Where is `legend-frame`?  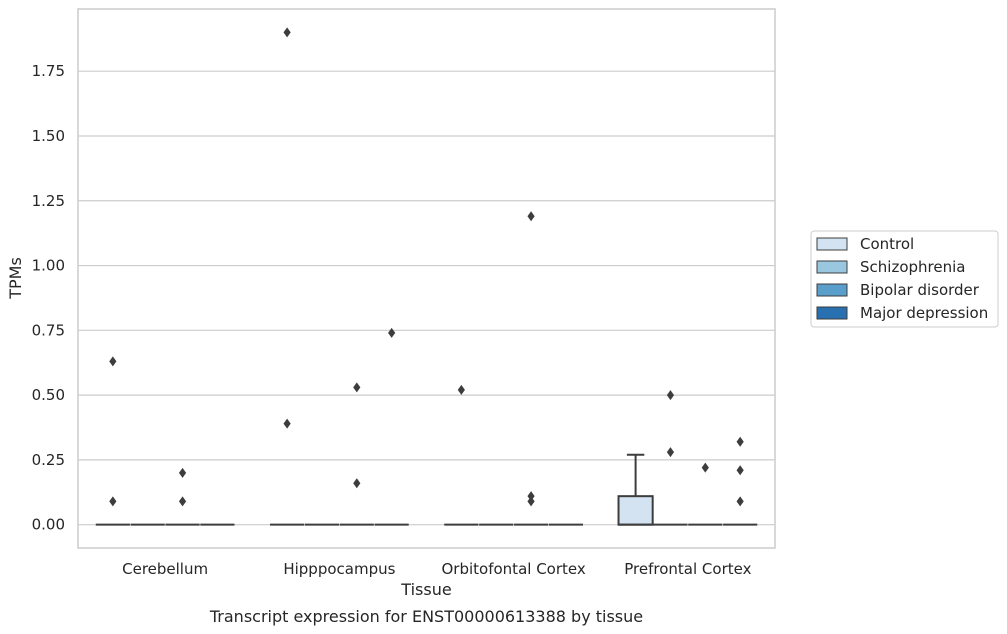 legend-frame is located at coordinates (904, 279).